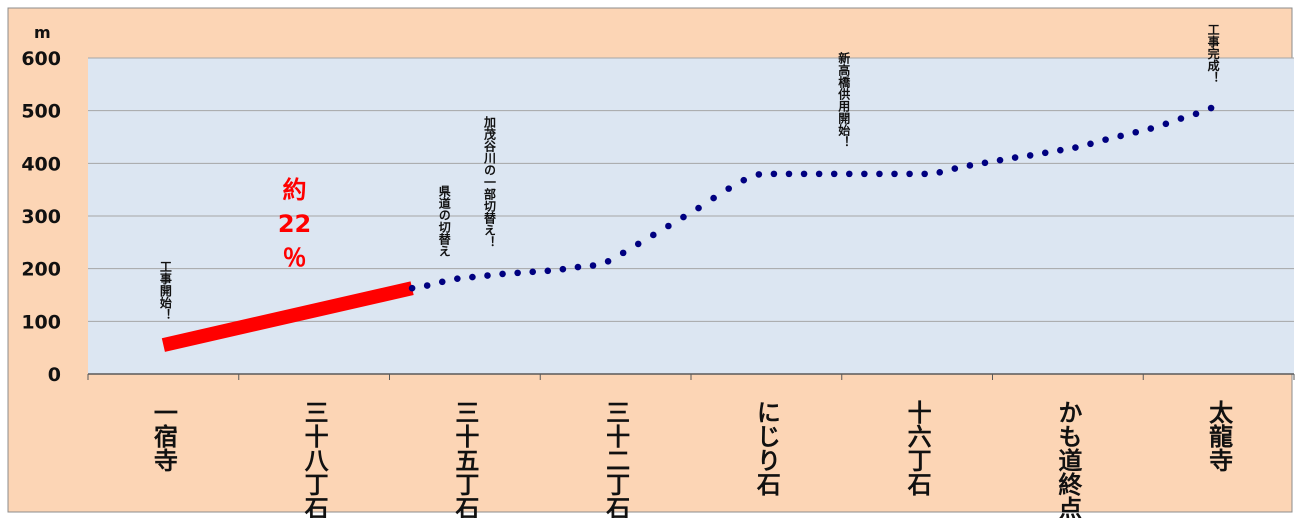 The image size is (1296, 523). Describe the element at coordinates (295, 258) in the screenshot. I see `progress-percentage-label: ％` at that location.